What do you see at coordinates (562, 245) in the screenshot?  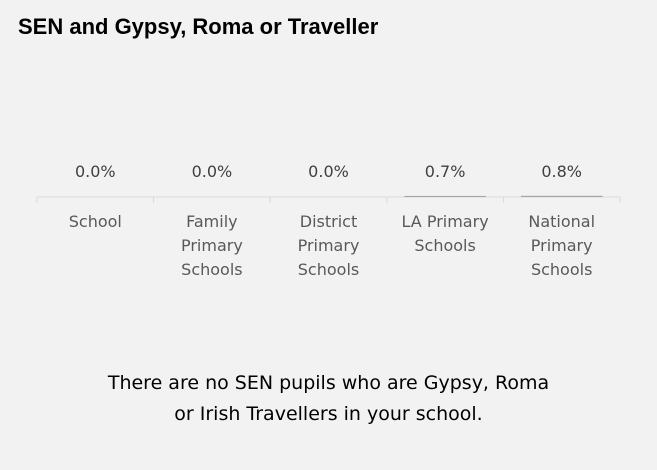 I see `x-tick-label: National Primary Schools` at bounding box center [562, 245].